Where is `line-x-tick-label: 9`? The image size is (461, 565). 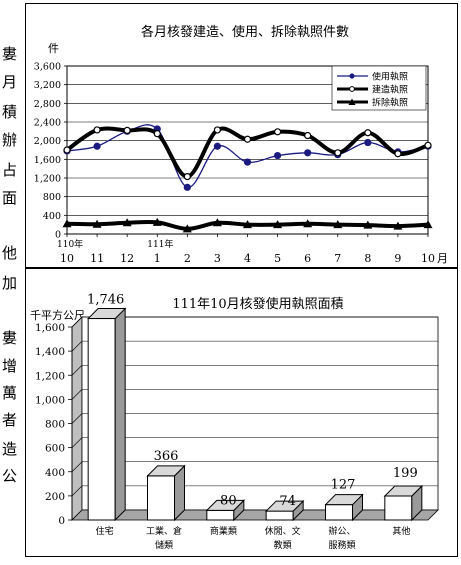 line-x-tick-label: 9 is located at coordinates (397, 258).